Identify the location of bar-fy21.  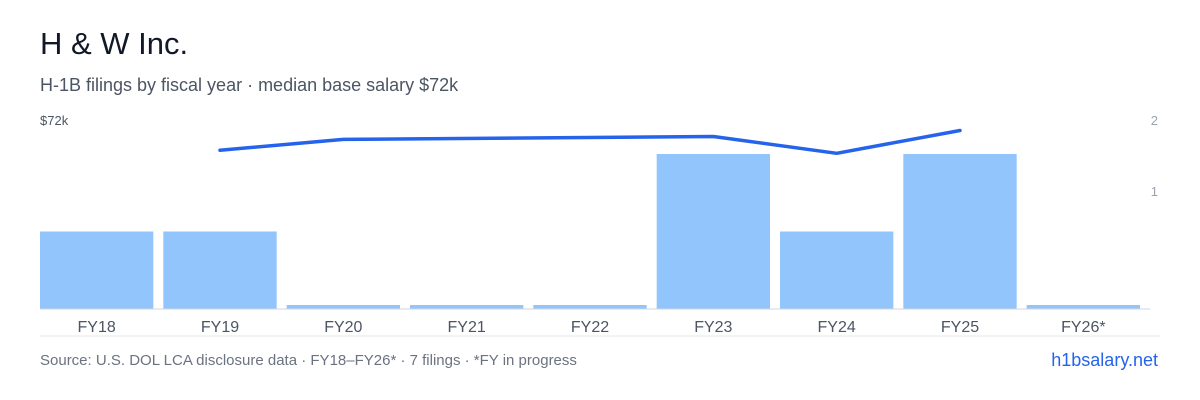
(467, 307).